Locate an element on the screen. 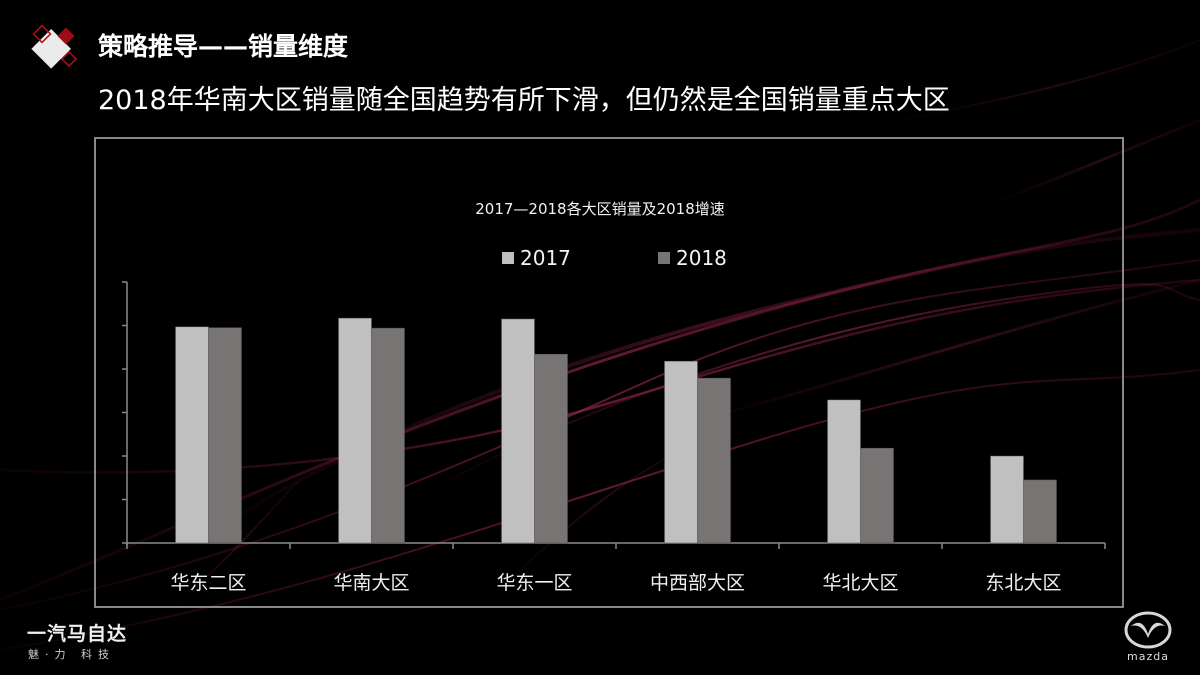  slide-subtitle: 2018年华南大区销量随全国趋势有所下滑，但仍然是全国销量重点大区 is located at coordinates (524, 100).